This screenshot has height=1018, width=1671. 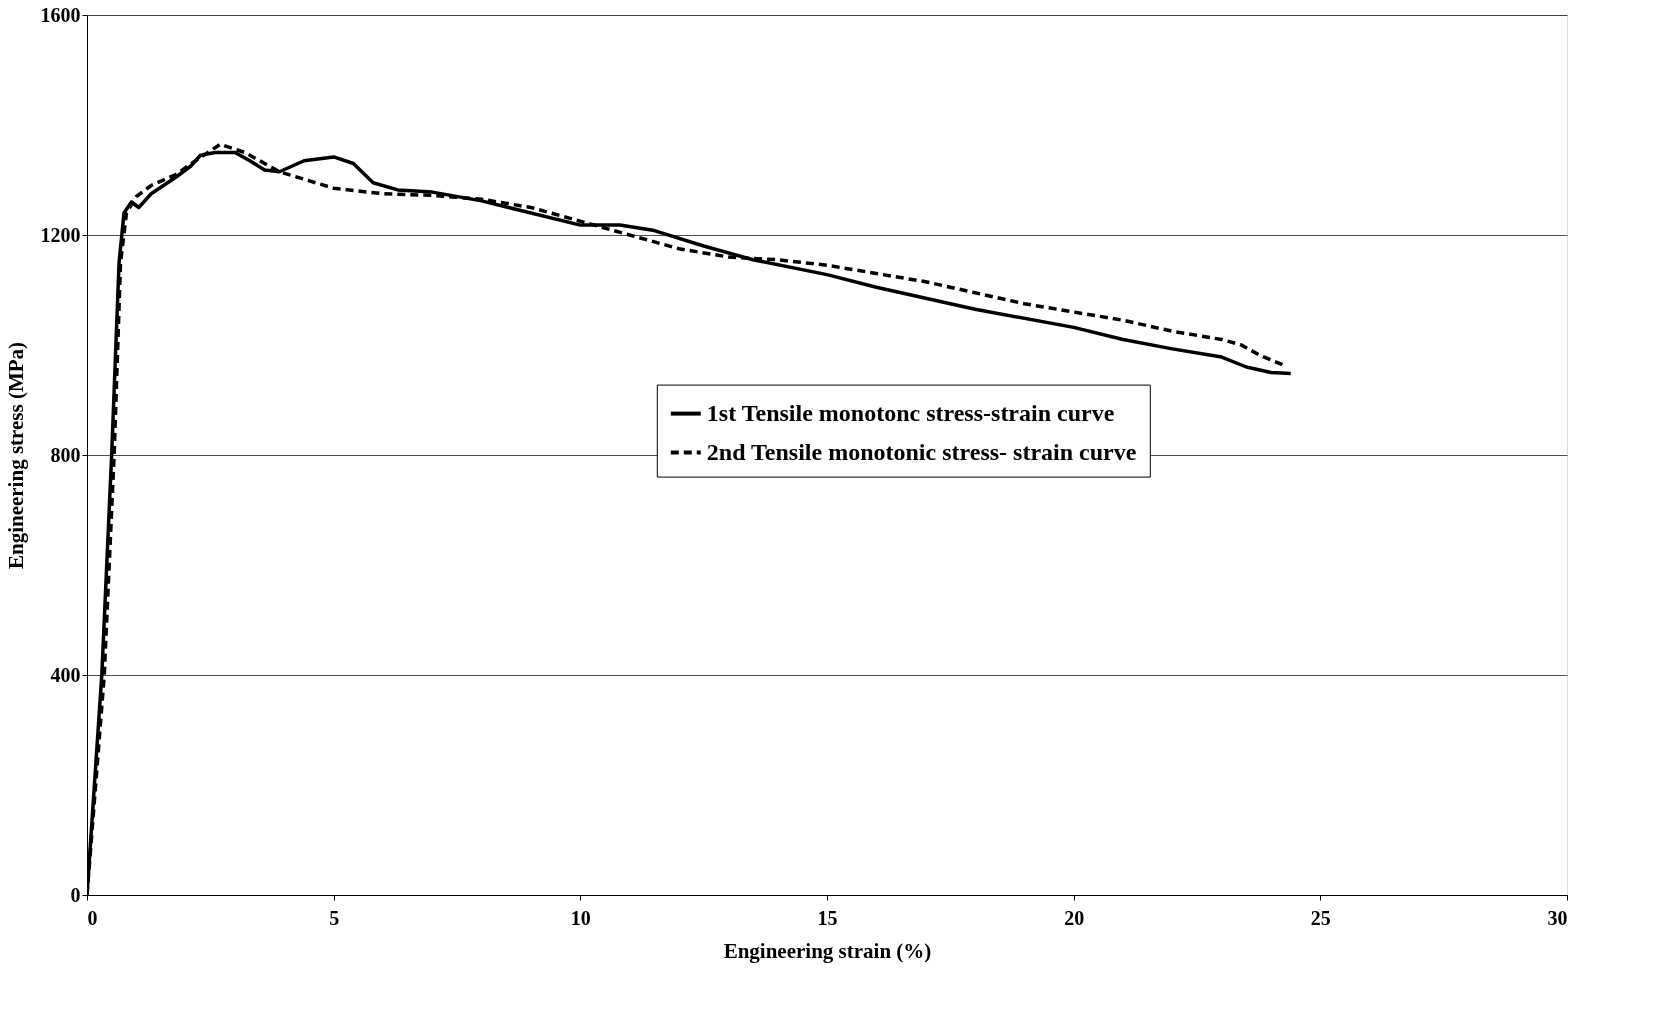 What do you see at coordinates (1074, 917) in the screenshot?
I see `x-tick-label: 20` at bounding box center [1074, 917].